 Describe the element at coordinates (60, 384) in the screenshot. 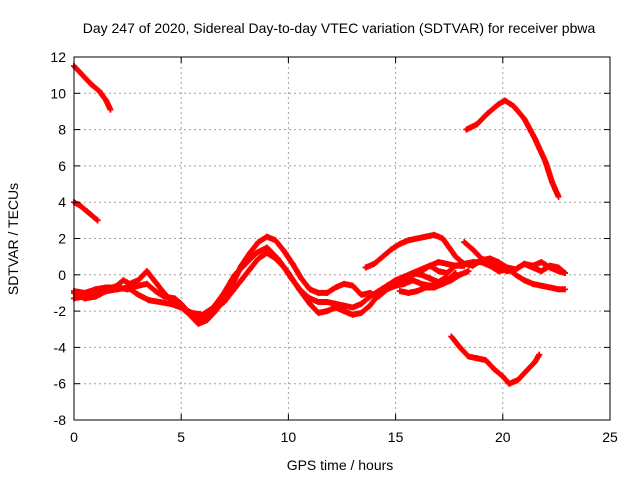

I see `y-tick-label: -6` at that location.